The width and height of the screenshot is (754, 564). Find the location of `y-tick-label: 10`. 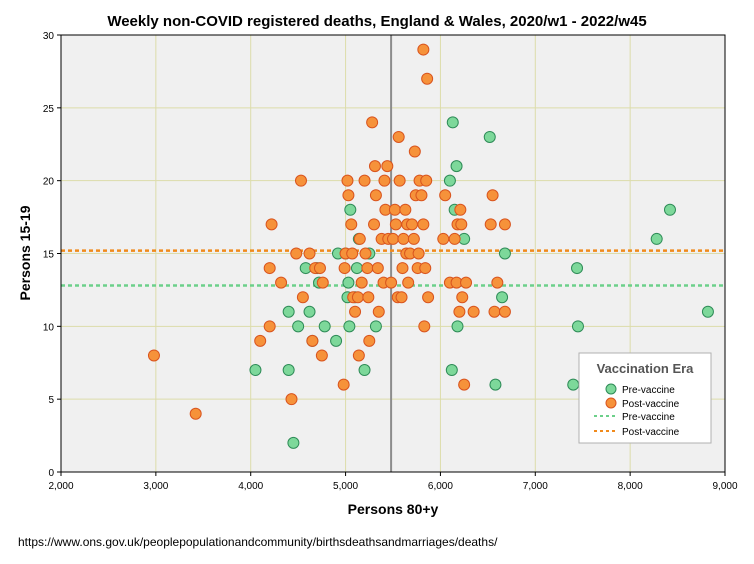

y-tick-label: 10 is located at coordinates (49, 327).